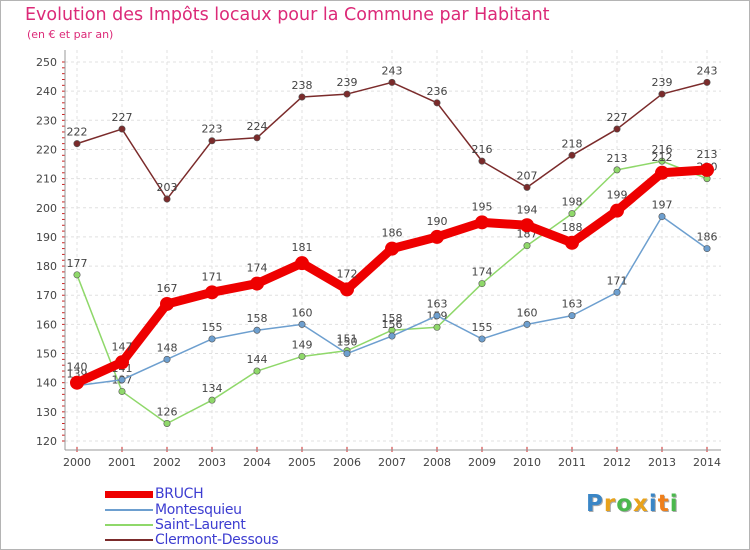 The width and height of the screenshot is (750, 550). Describe the element at coordinates (527, 462) in the screenshot. I see `x-tick-label: 2010` at that location.